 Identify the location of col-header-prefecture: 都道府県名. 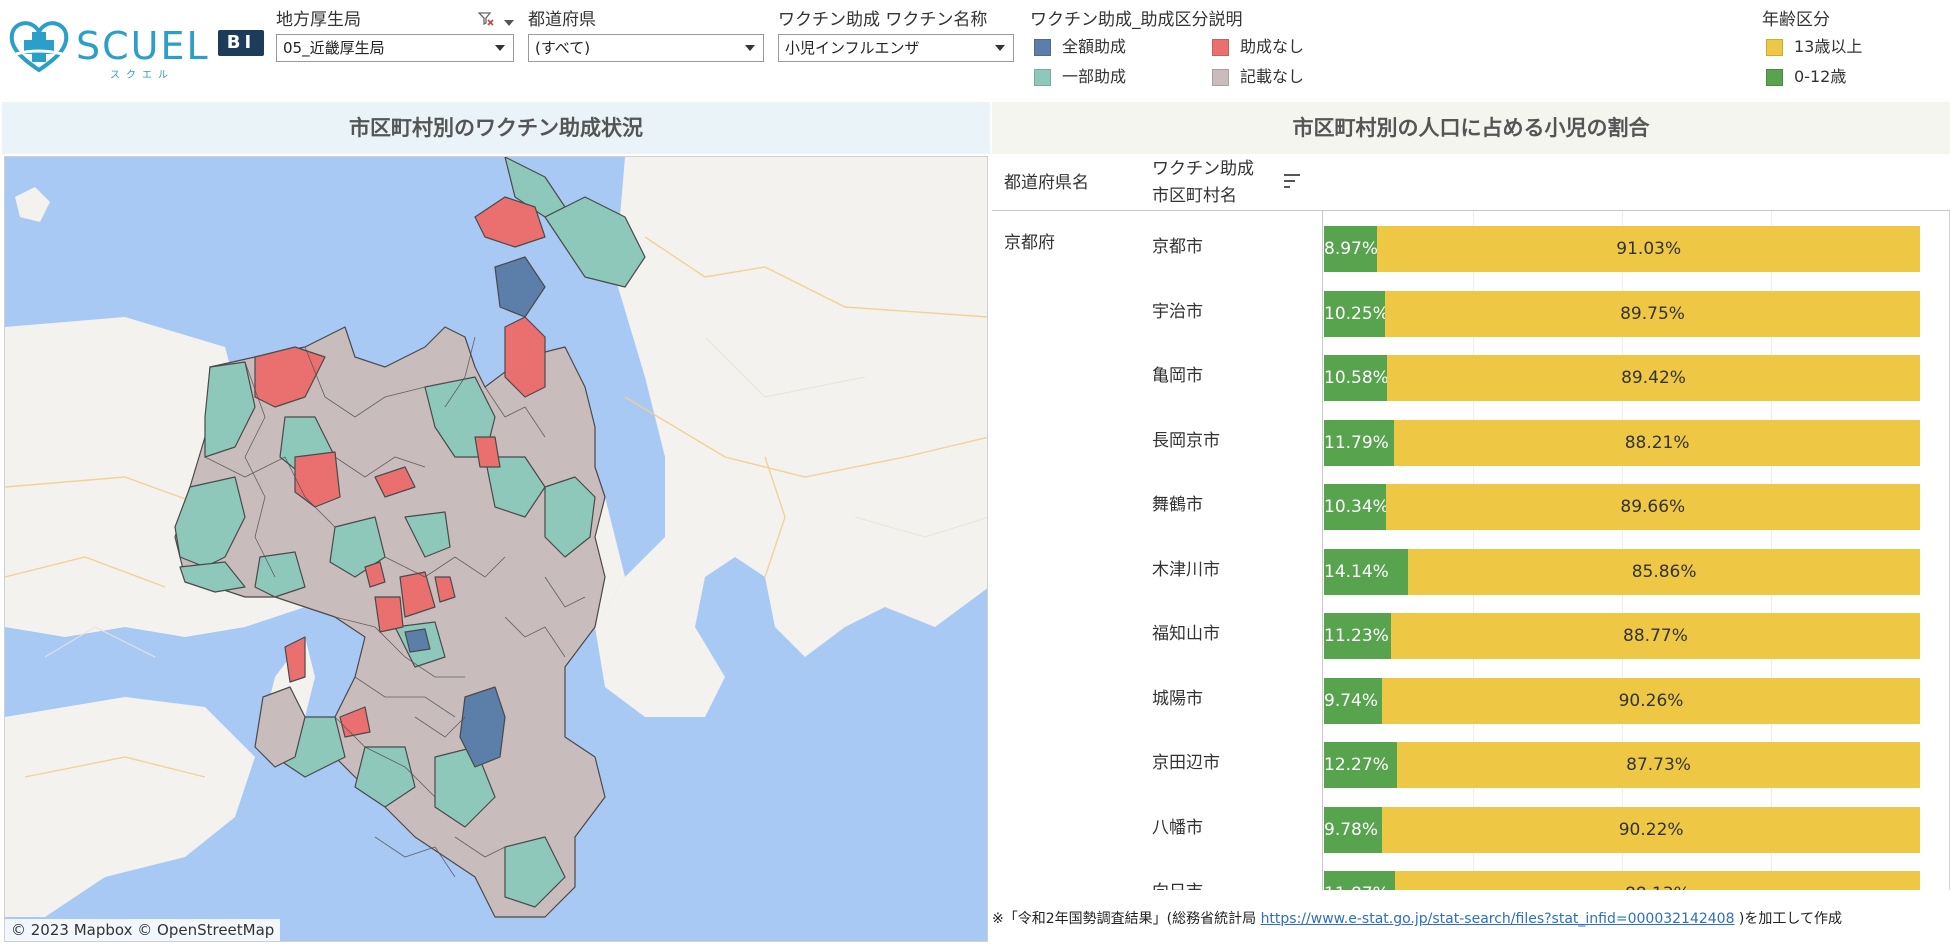
(1046, 183).